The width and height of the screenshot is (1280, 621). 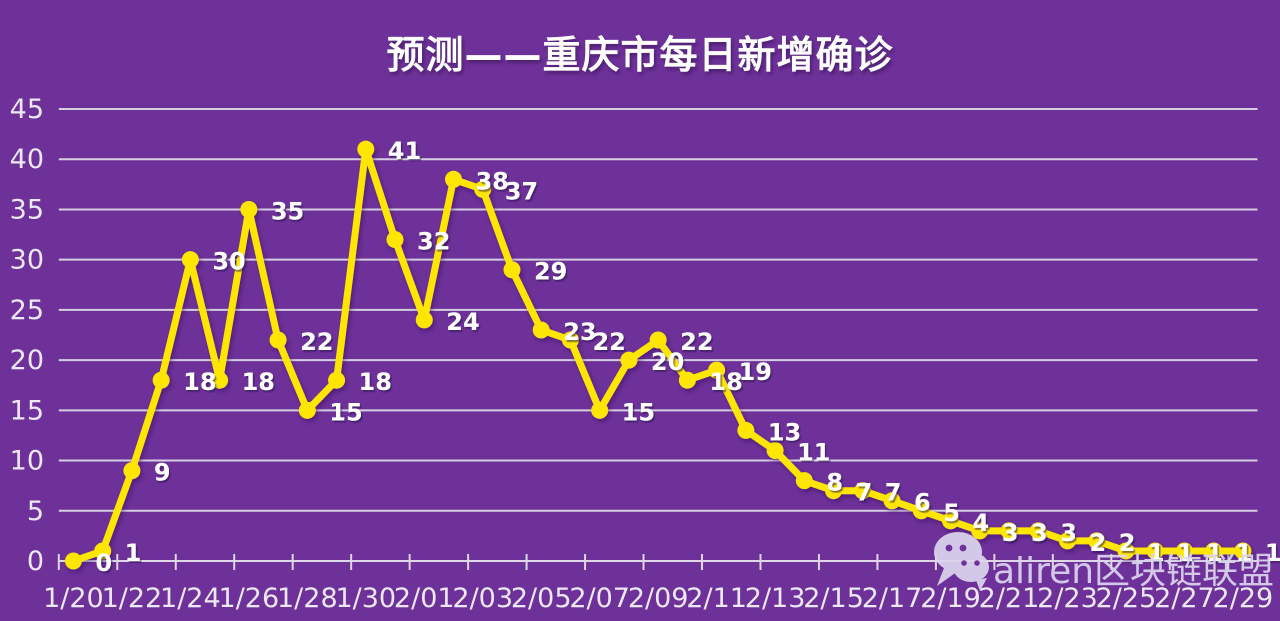 What do you see at coordinates (27, 410) in the screenshot?
I see `y-axis-tick-label: 15` at bounding box center [27, 410].